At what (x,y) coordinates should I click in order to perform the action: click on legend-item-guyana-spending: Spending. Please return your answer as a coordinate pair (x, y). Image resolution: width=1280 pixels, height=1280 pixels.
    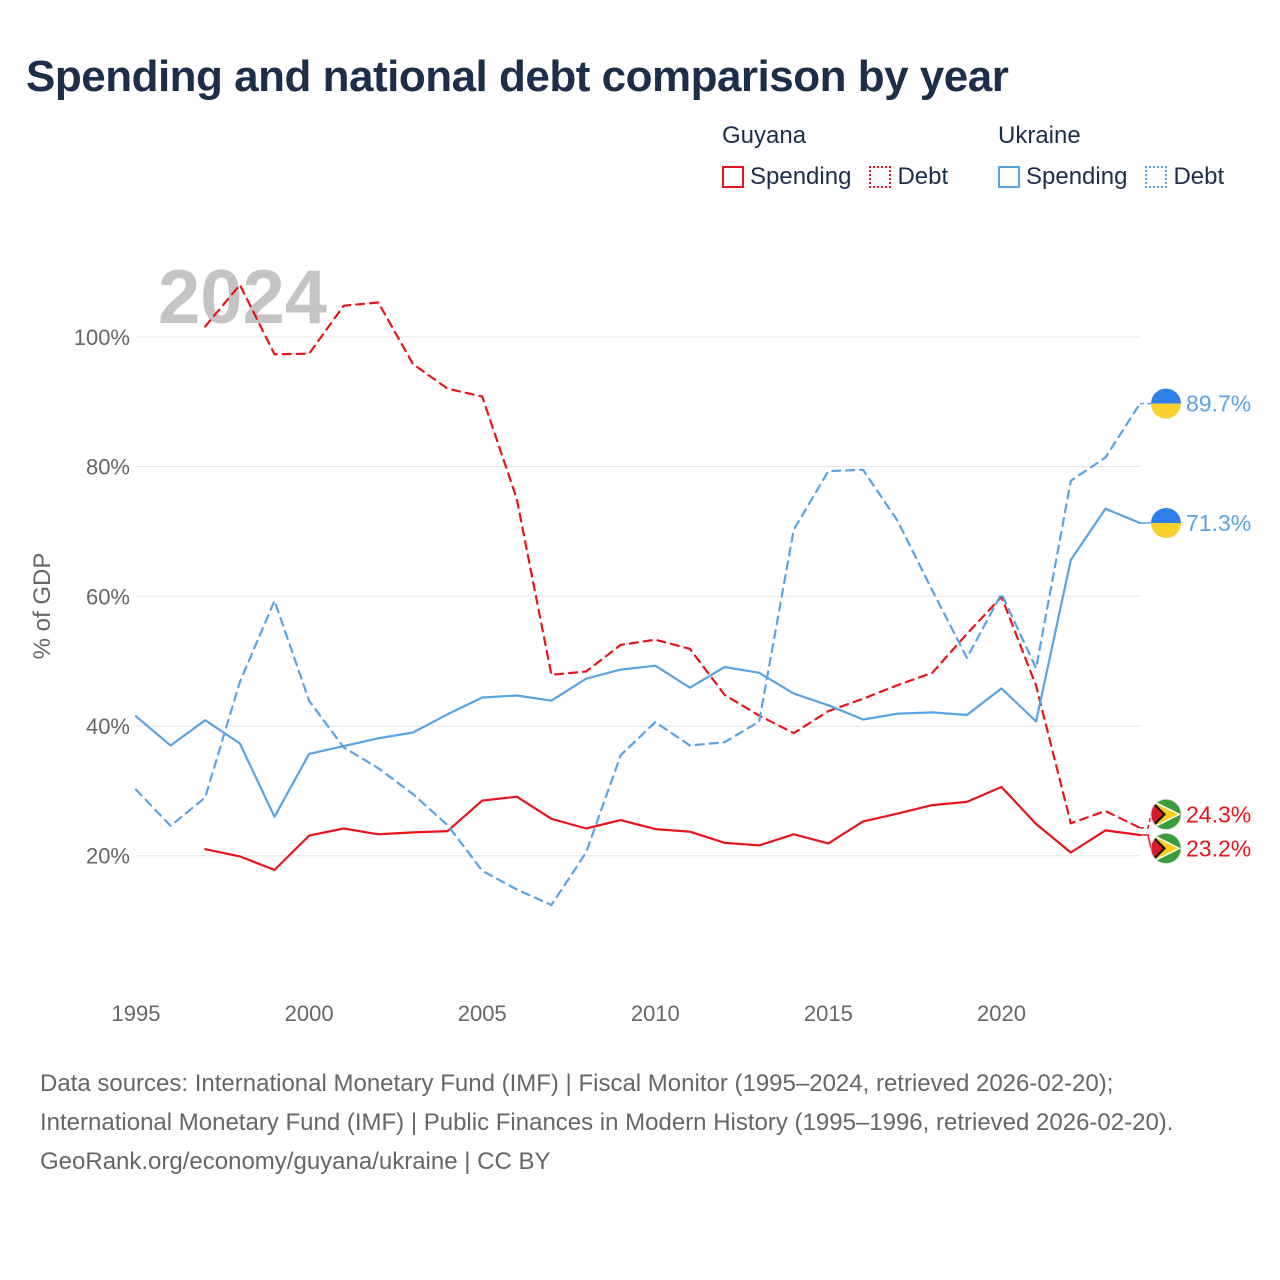
    Looking at the image, I should click on (786, 177).